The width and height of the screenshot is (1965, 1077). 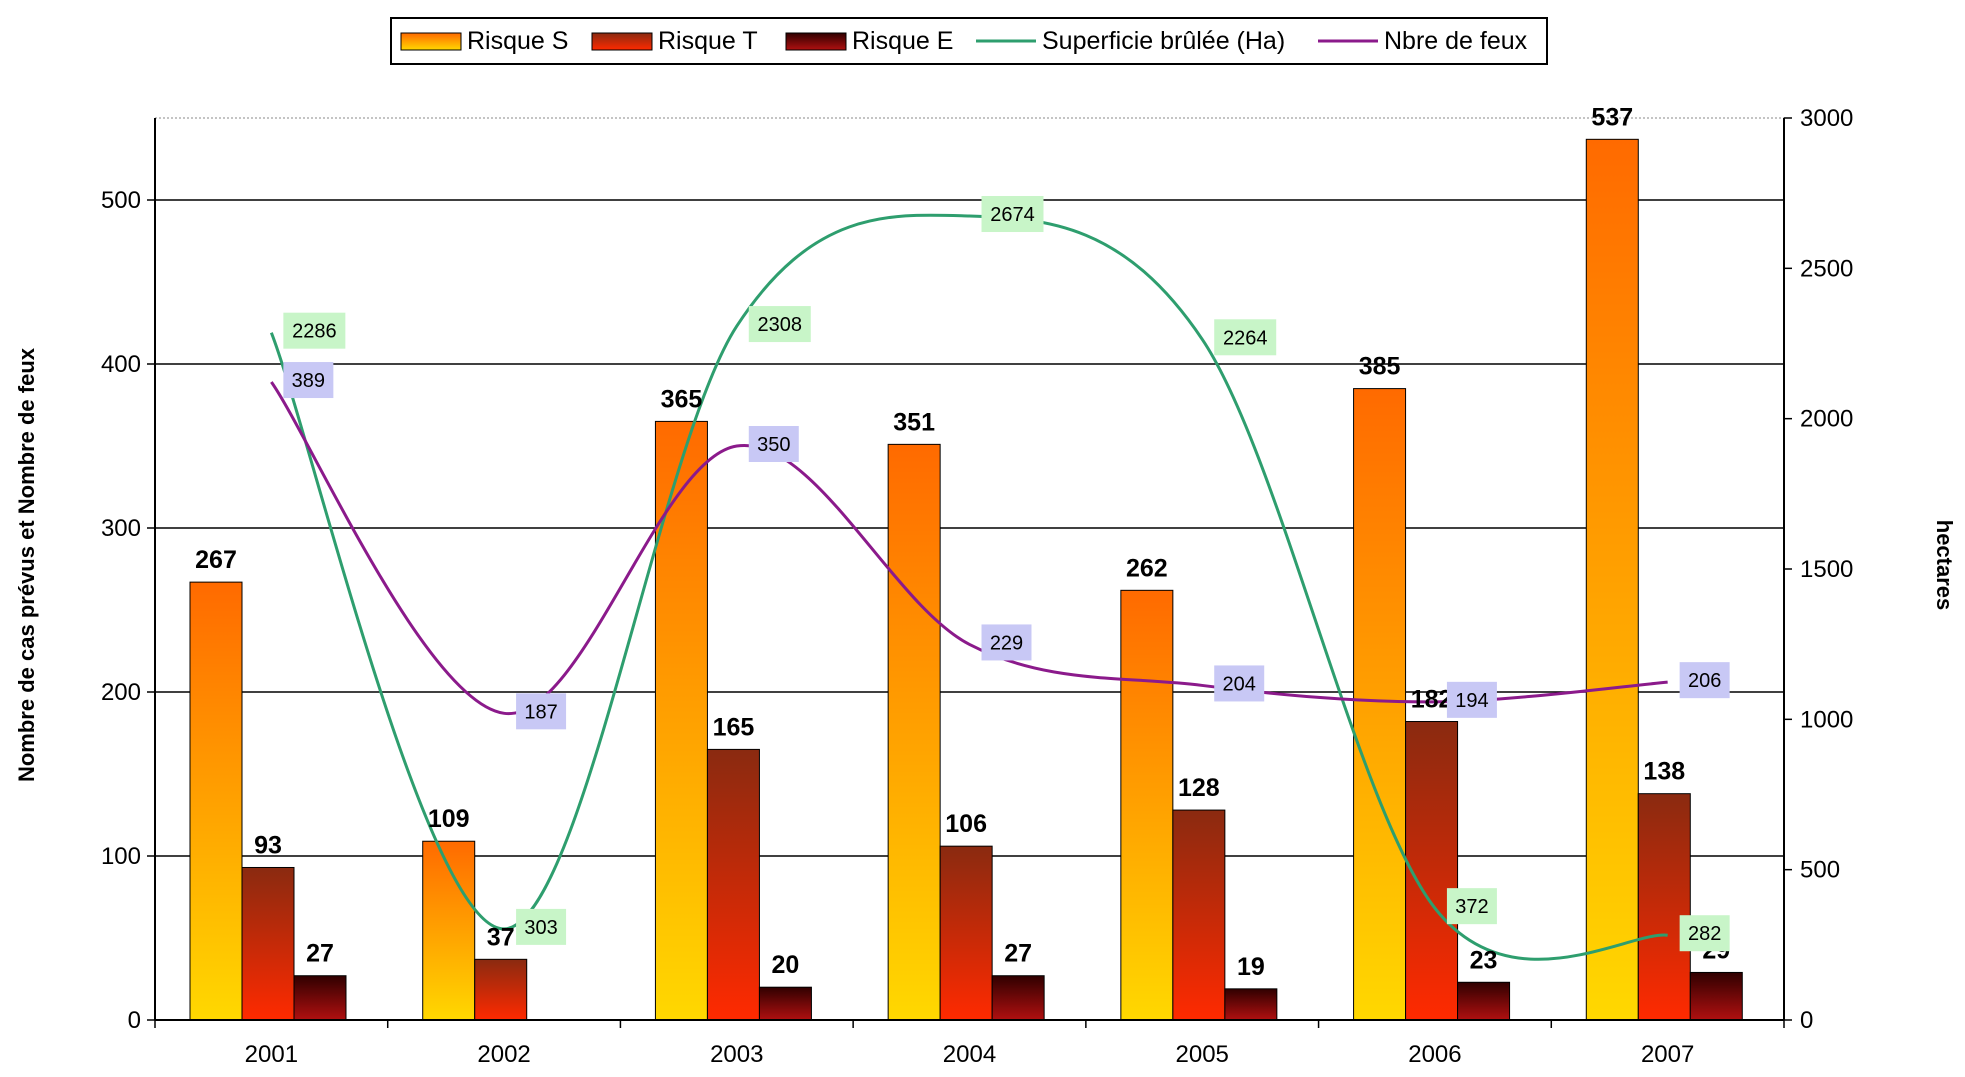 What do you see at coordinates (26, 564) in the screenshot?
I see `y-left-axis-title: Nombre de cas prévus et Nombre de feux` at bounding box center [26, 564].